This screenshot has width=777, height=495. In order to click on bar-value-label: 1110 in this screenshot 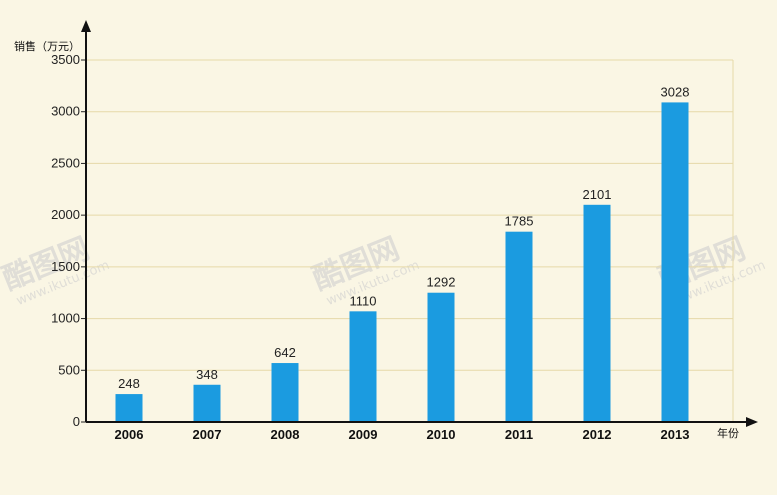, I will do `click(363, 300)`.